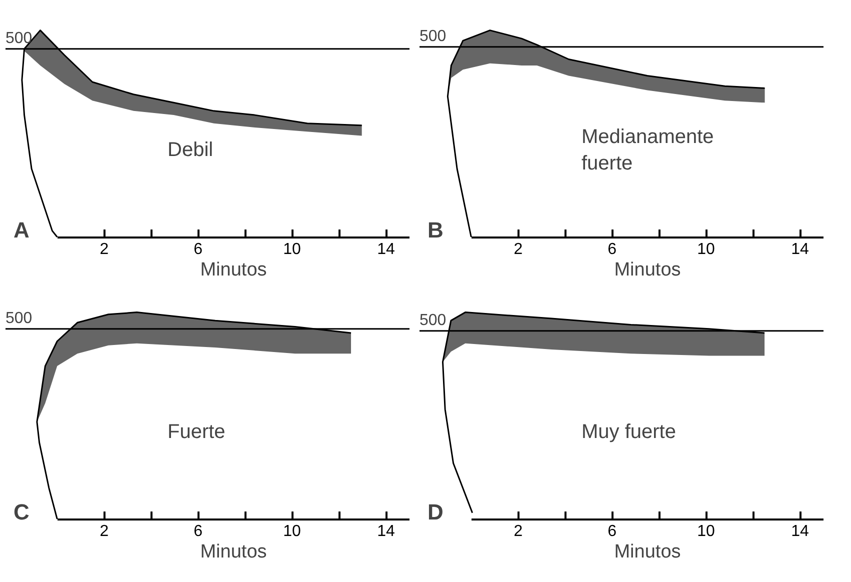 This screenshot has height=582, width=851. What do you see at coordinates (22, 230) in the screenshot?
I see `annotation: A` at bounding box center [22, 230].